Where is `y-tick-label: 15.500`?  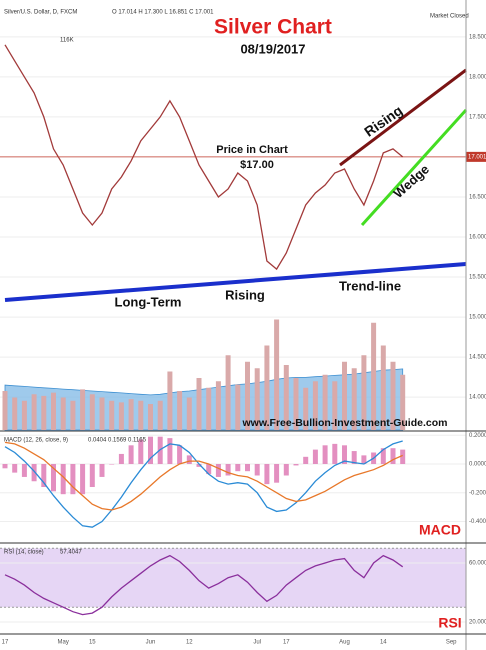 y-tick-label: 15.500 is located at coordinates (477, 278).